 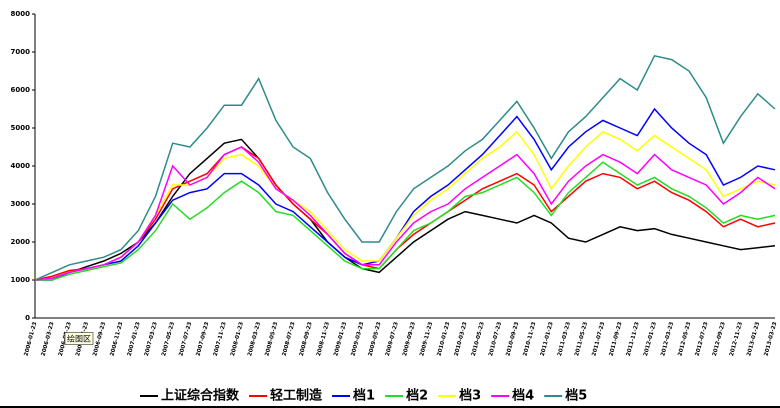 I want to click on y-tick-label: 3000, so click(x=21, y=204).